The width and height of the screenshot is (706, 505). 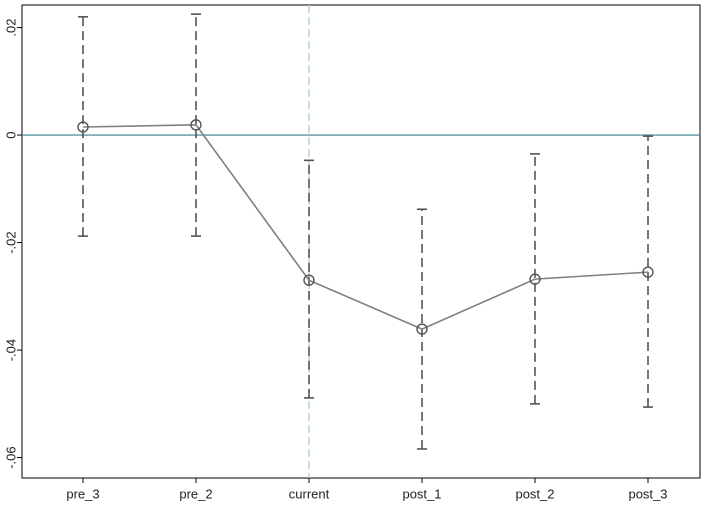 I want to click on x-tick-label: post_1, so click(x=421, y=493).